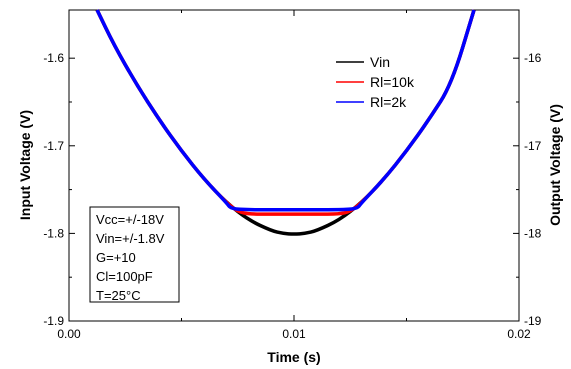  What do you see at coordinates (130, 219) in the screenshot?
I see `condition-line: Vcc=+/-18V` at bounding box center [130, 219].